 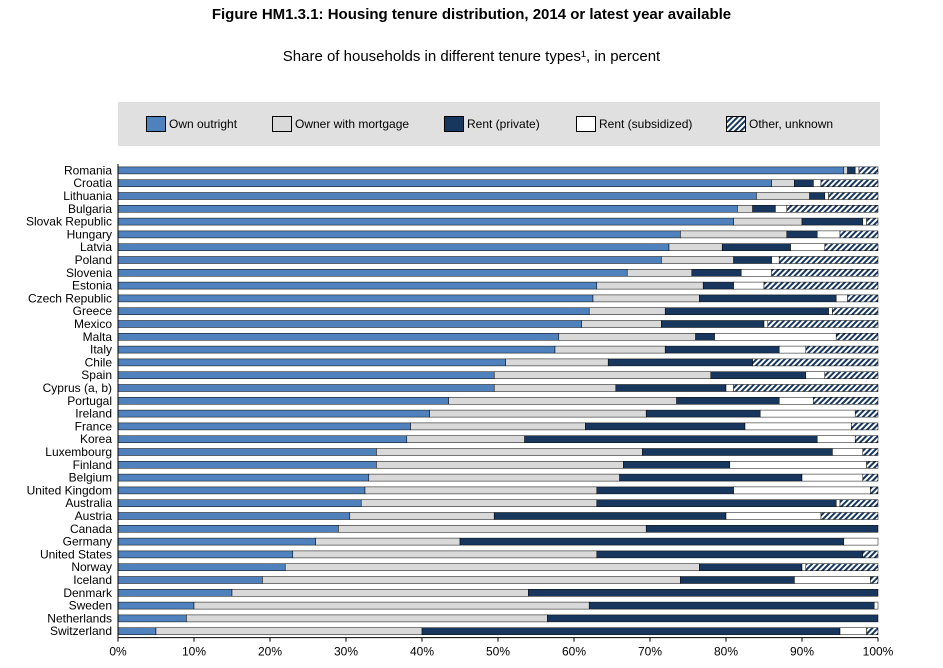 What do you see at coordinates (93, 311) in the screenshot?
I see `category-label-greece: Greece` at bounding box center [93, 311].